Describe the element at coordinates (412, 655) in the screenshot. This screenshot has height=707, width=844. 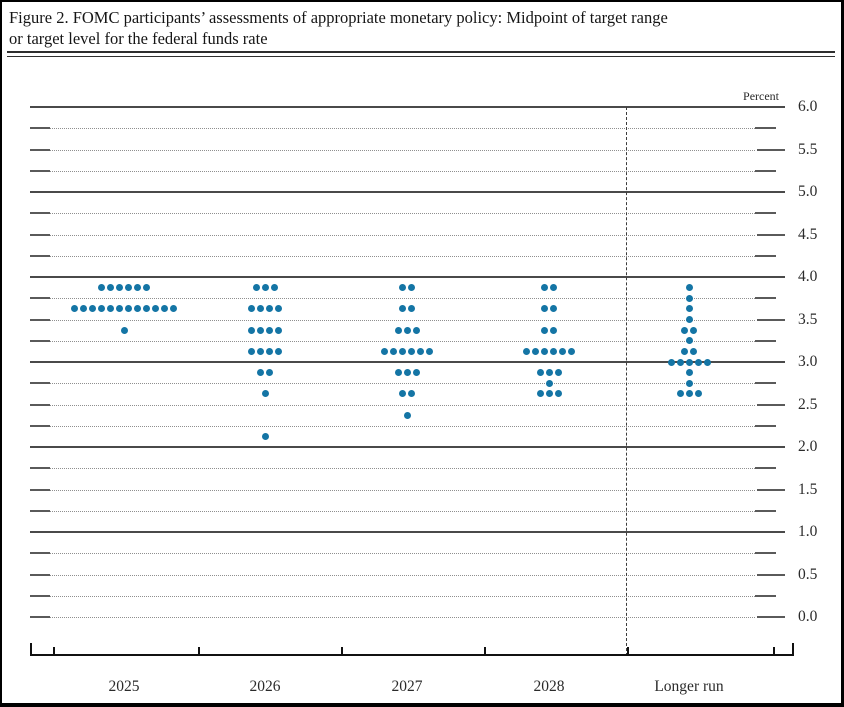
I see `x-axis-line` at that location.